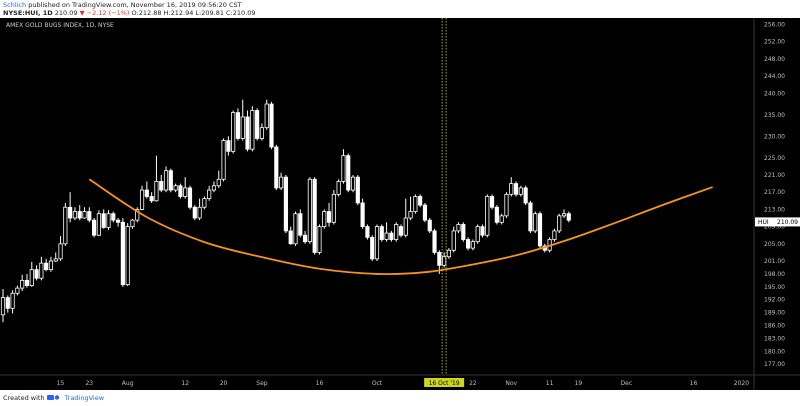 Image resolution: width=800 pixels, height=406 pixels. I want to click on x-tick-label: Aug, so click(128, 383).